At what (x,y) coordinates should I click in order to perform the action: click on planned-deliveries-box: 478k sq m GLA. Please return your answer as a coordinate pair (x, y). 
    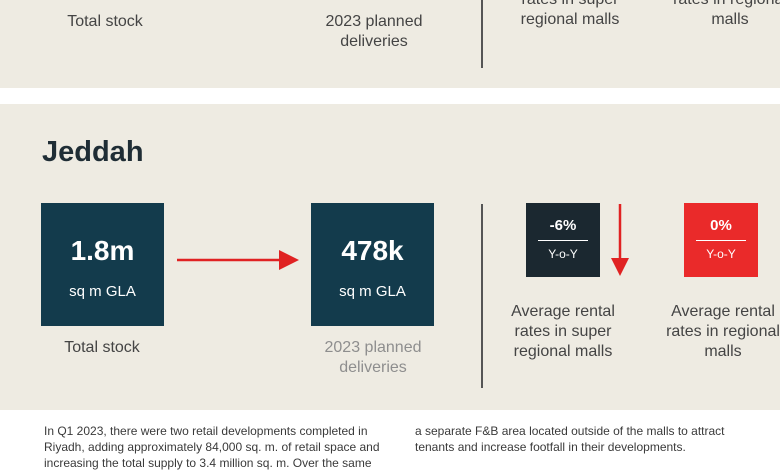
    Looking at the image, I should click on (372, 264).